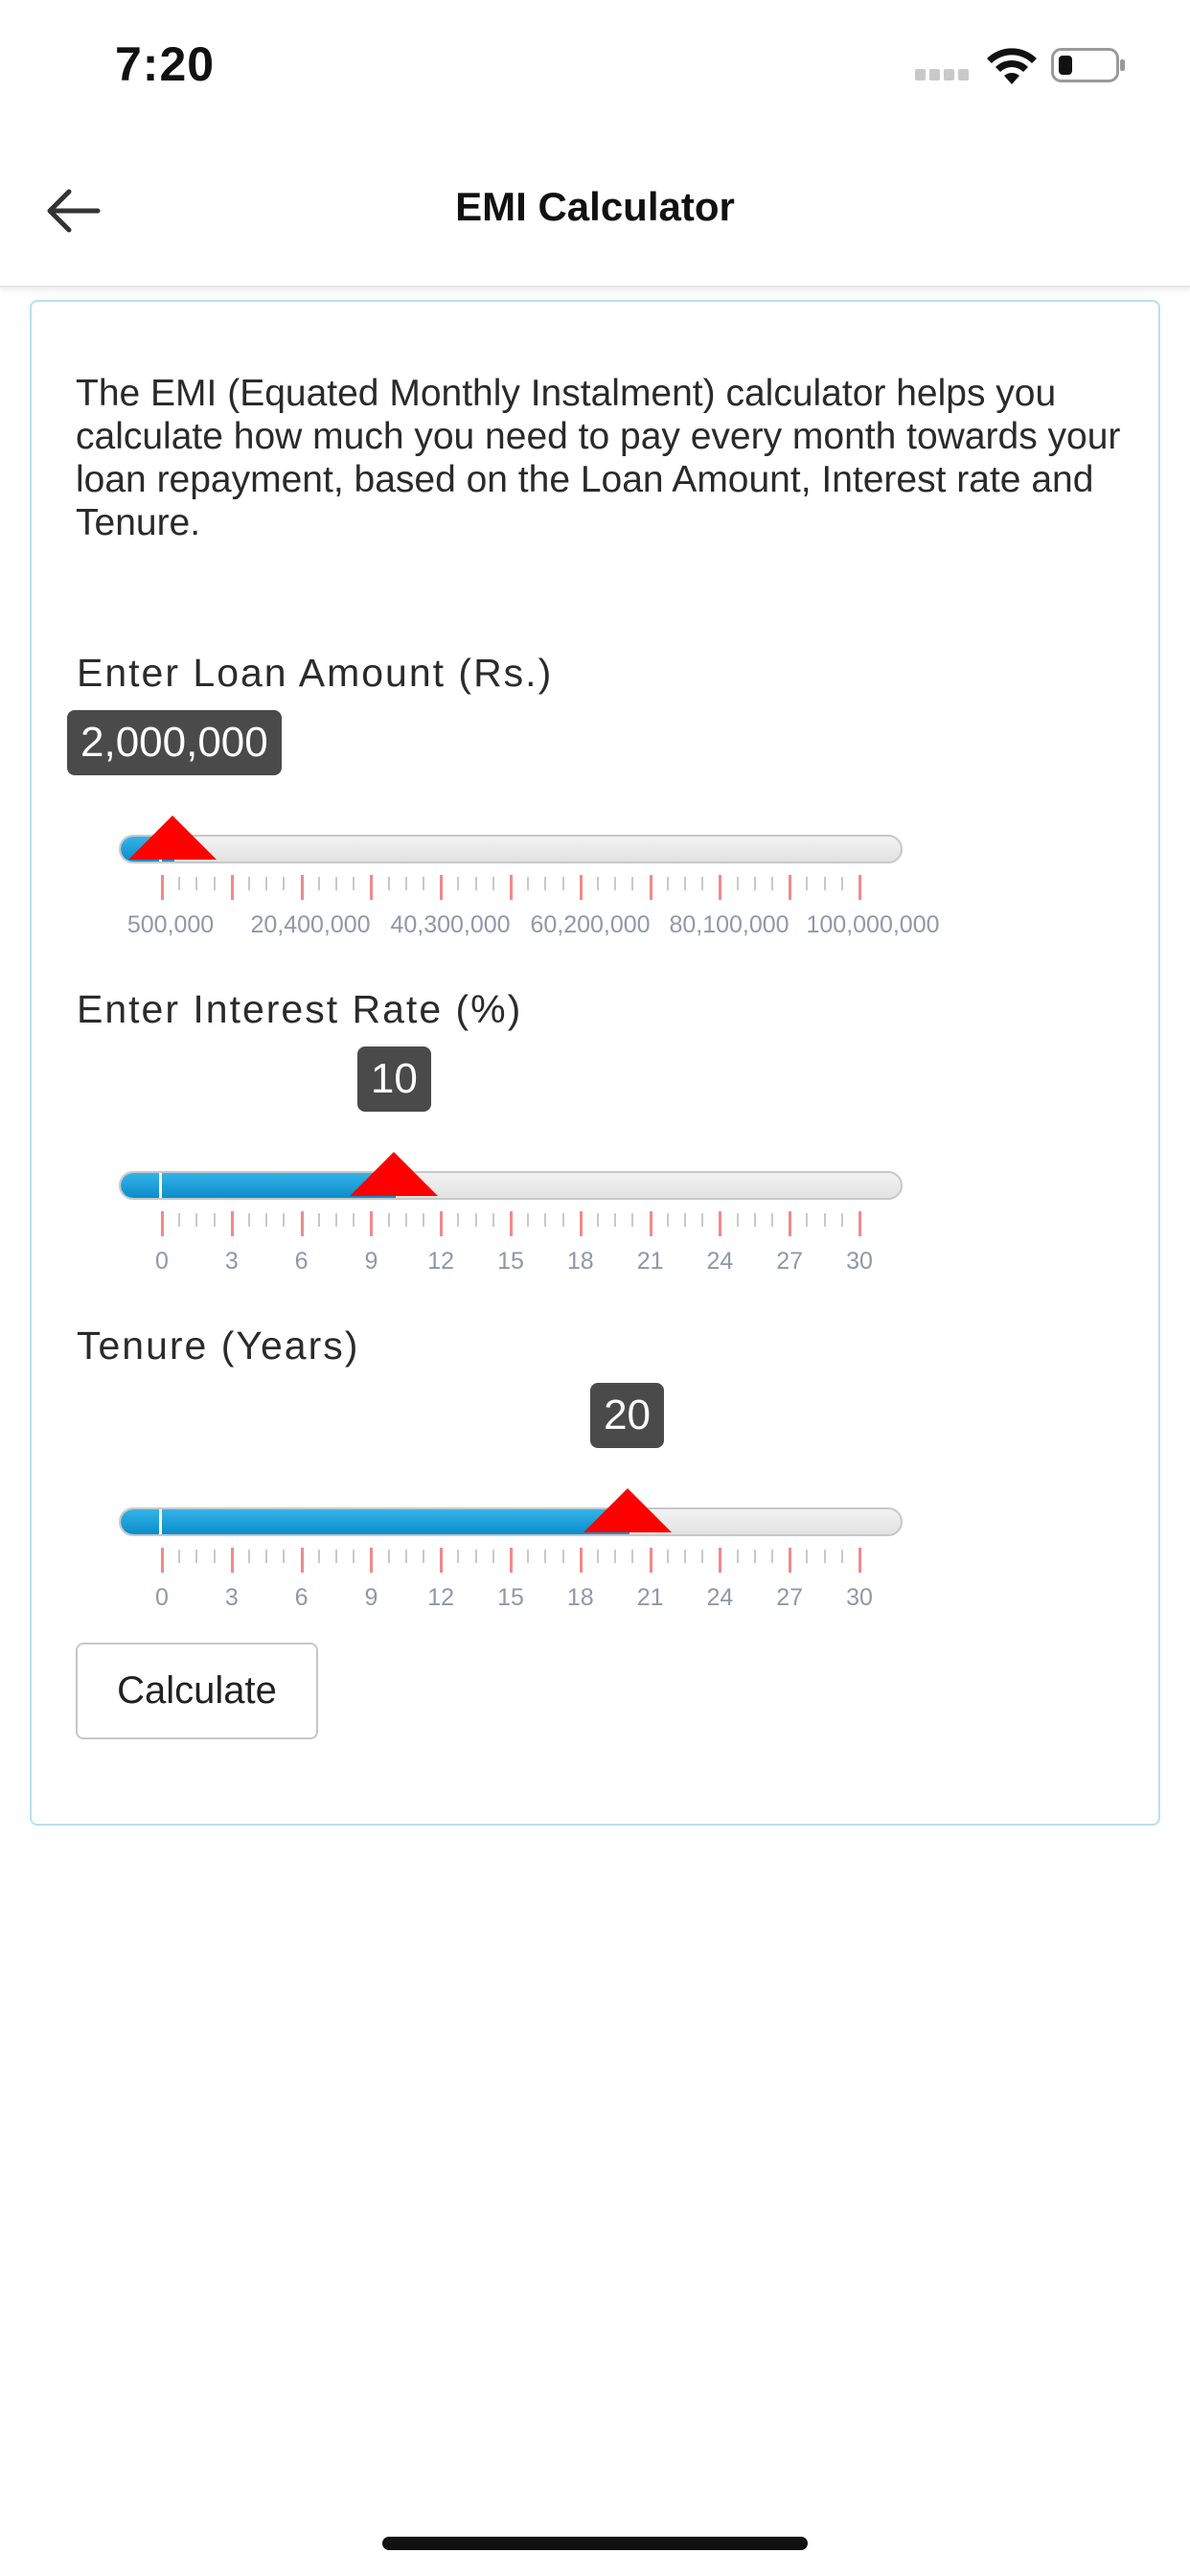  What do you see at coordinates (627, 1415) in the screenshot?
I see `tenure-value-badge: 20` at bounding box center [627, 1415].